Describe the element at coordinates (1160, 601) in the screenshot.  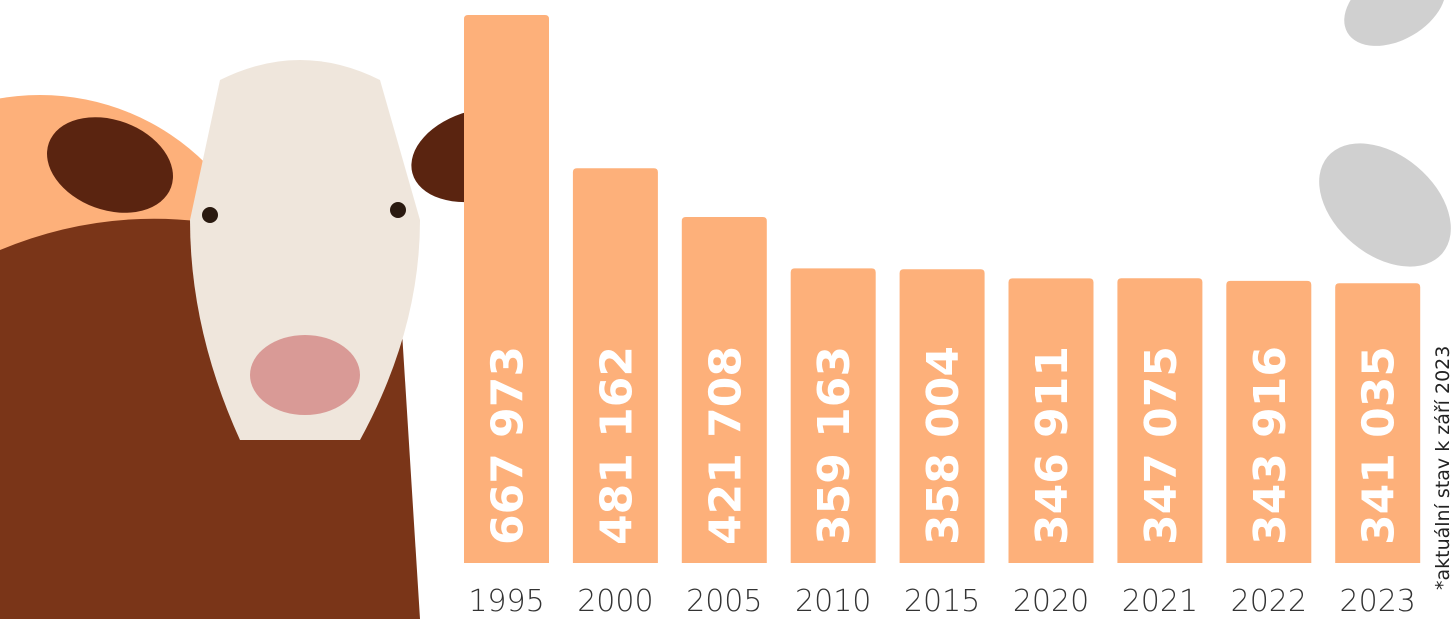
I see `x-tick-label: 2021` at that location.